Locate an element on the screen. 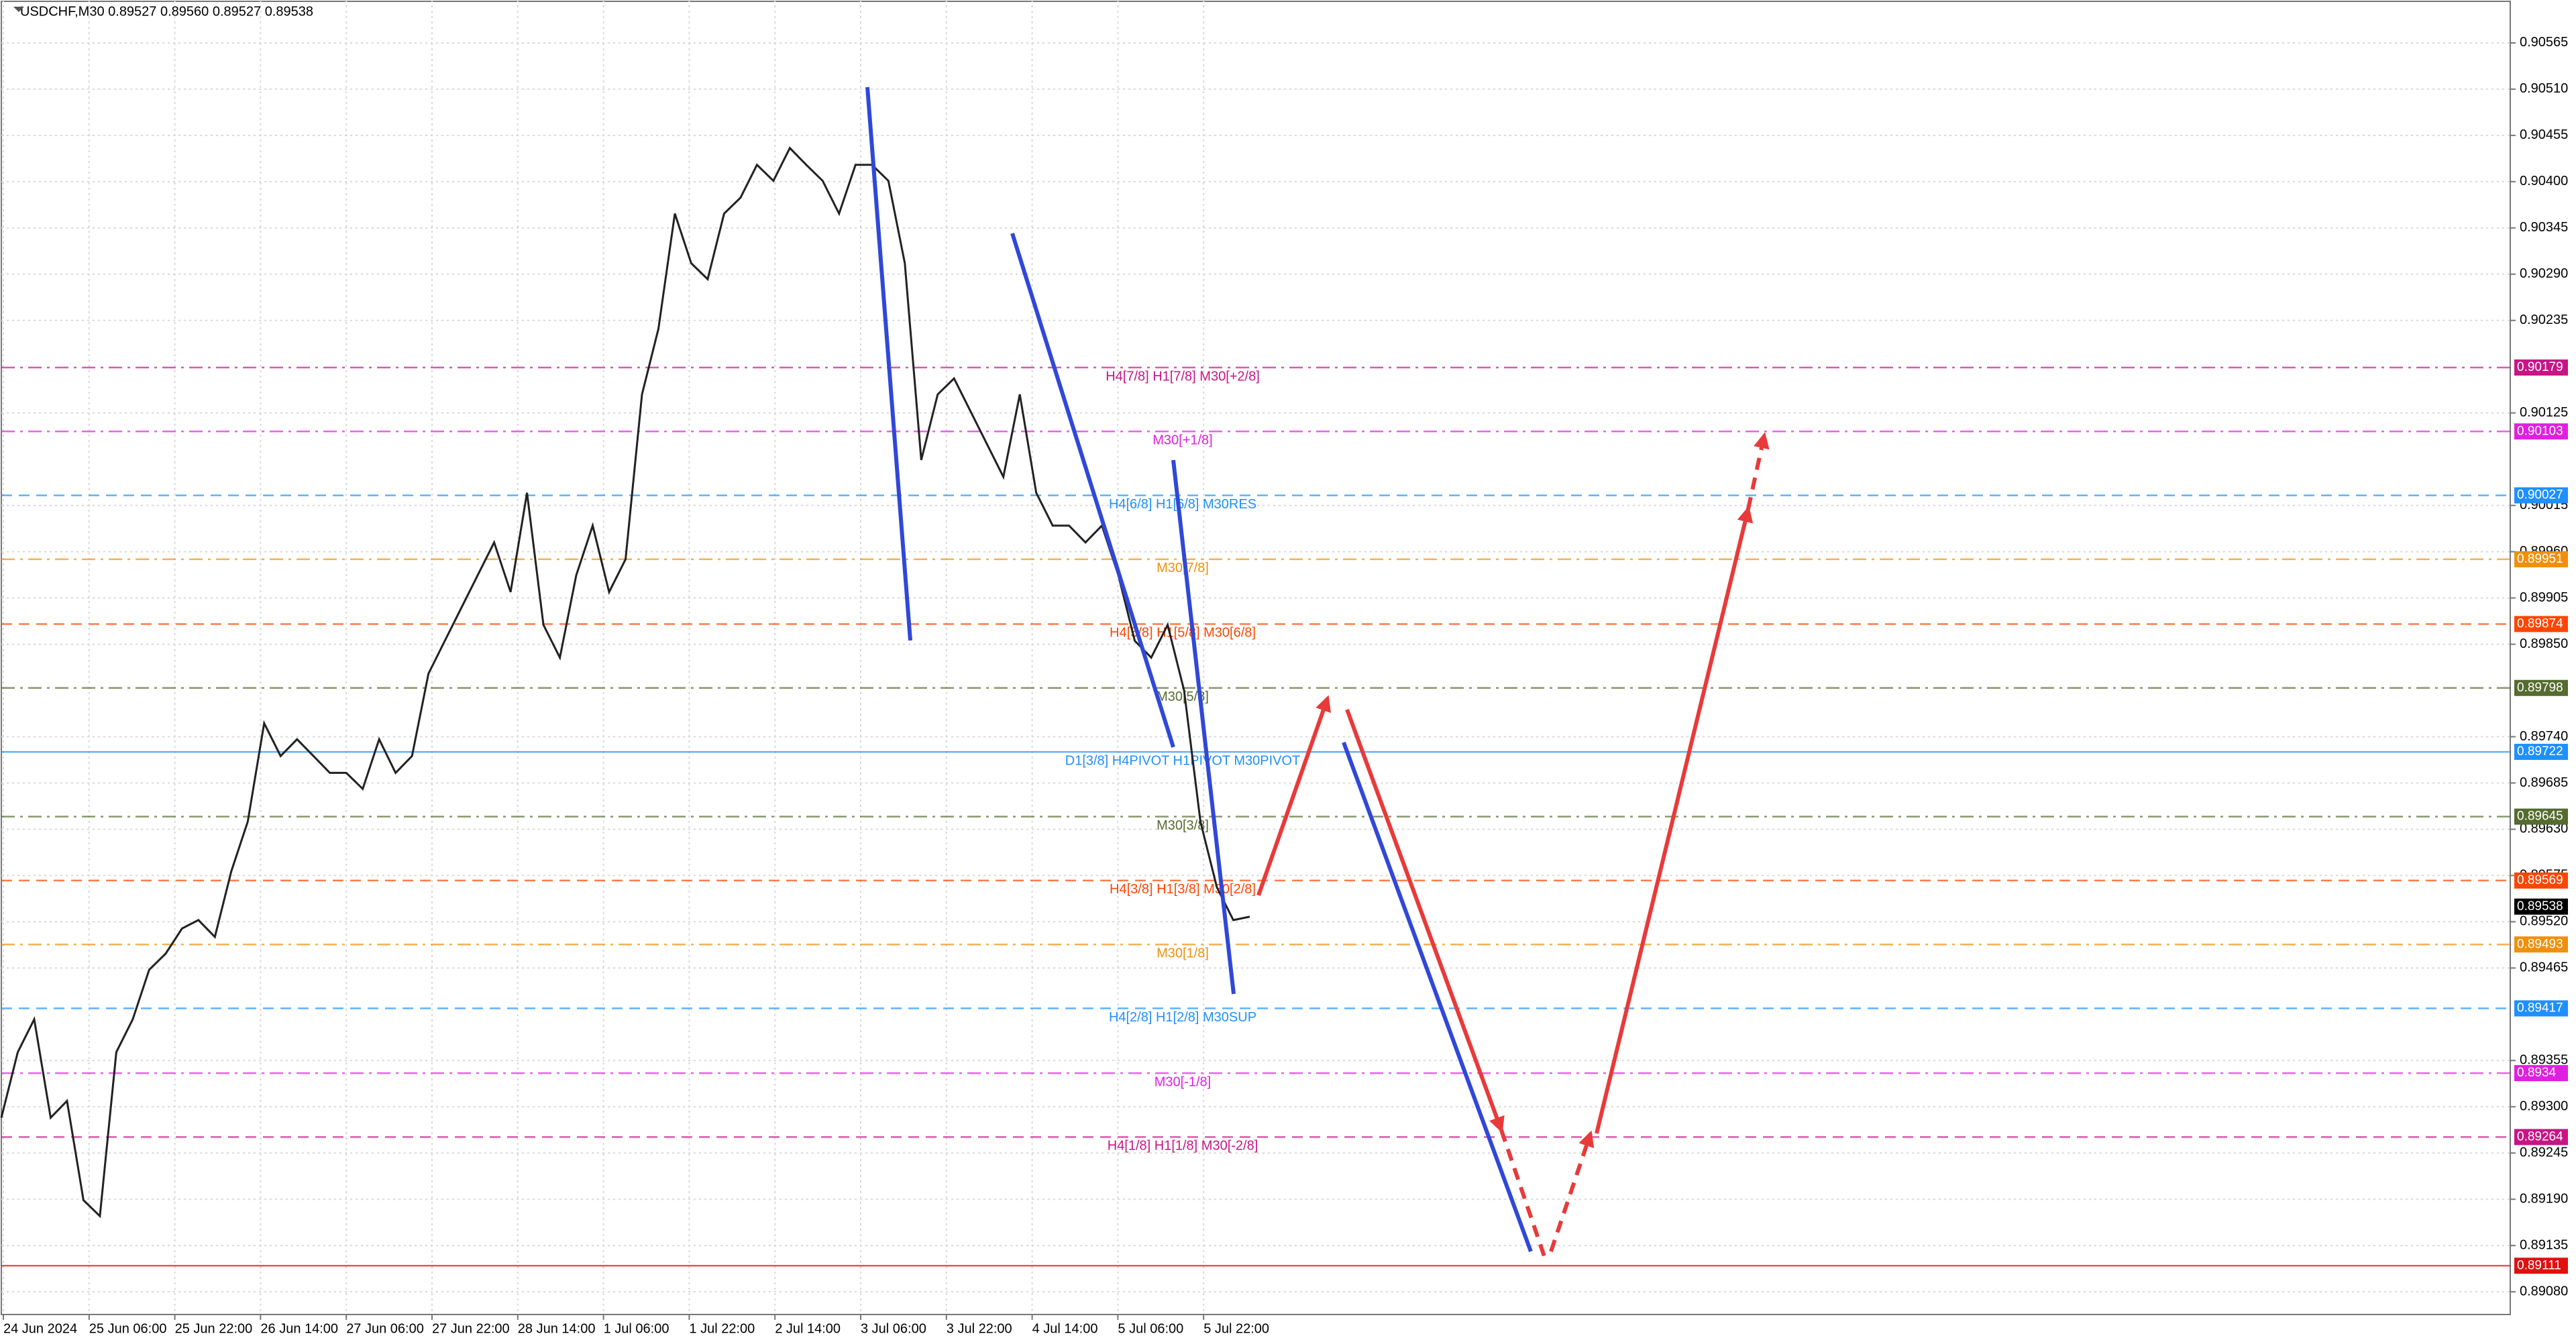 This screenshot has width=2576, height=1342. x-tick-label: 25 Jun 06:00 is located at coordinates (128, 1328).